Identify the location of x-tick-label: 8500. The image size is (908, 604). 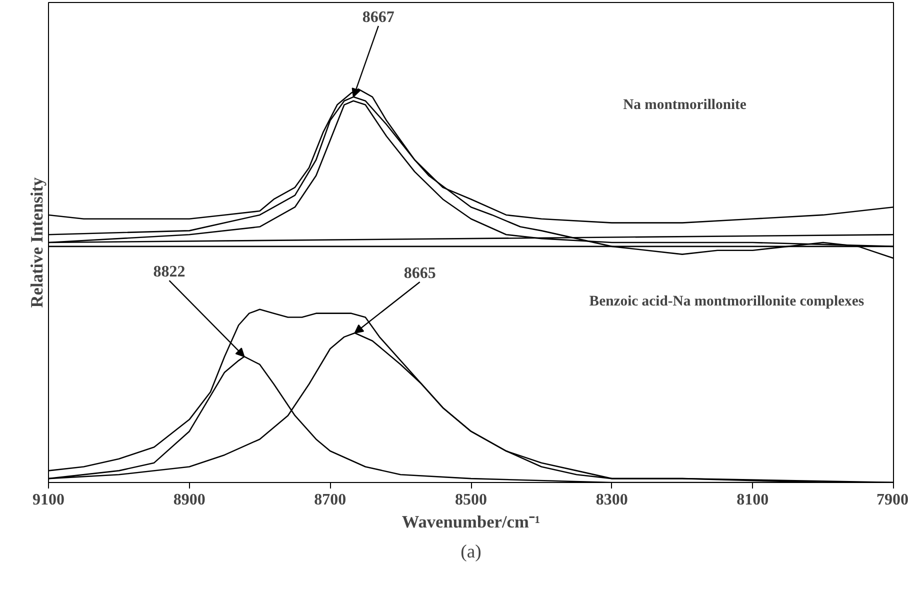
(471, 500).